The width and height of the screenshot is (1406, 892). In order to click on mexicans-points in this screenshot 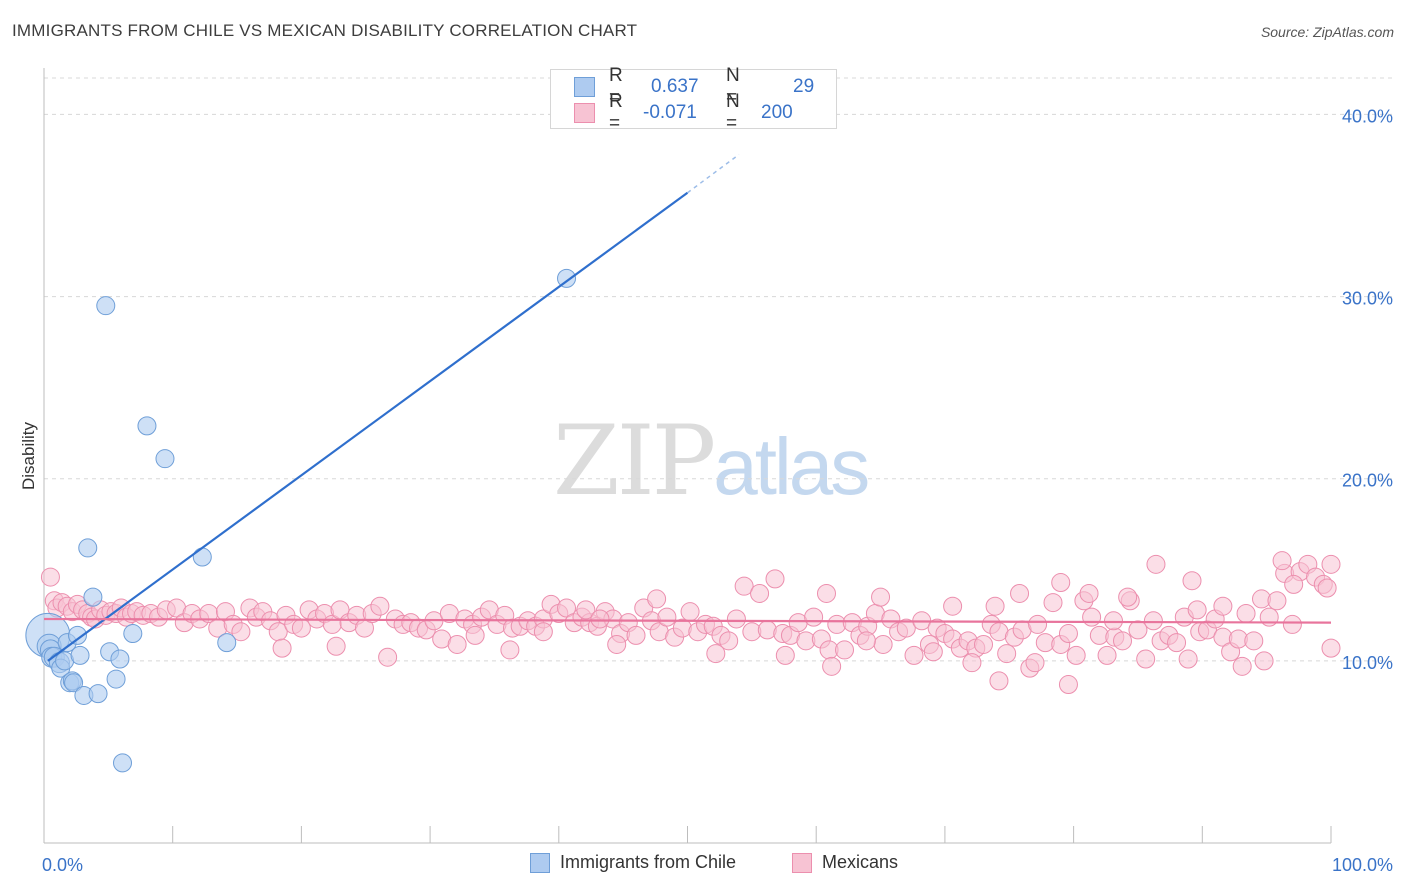, I will do `click(690, 623)`.